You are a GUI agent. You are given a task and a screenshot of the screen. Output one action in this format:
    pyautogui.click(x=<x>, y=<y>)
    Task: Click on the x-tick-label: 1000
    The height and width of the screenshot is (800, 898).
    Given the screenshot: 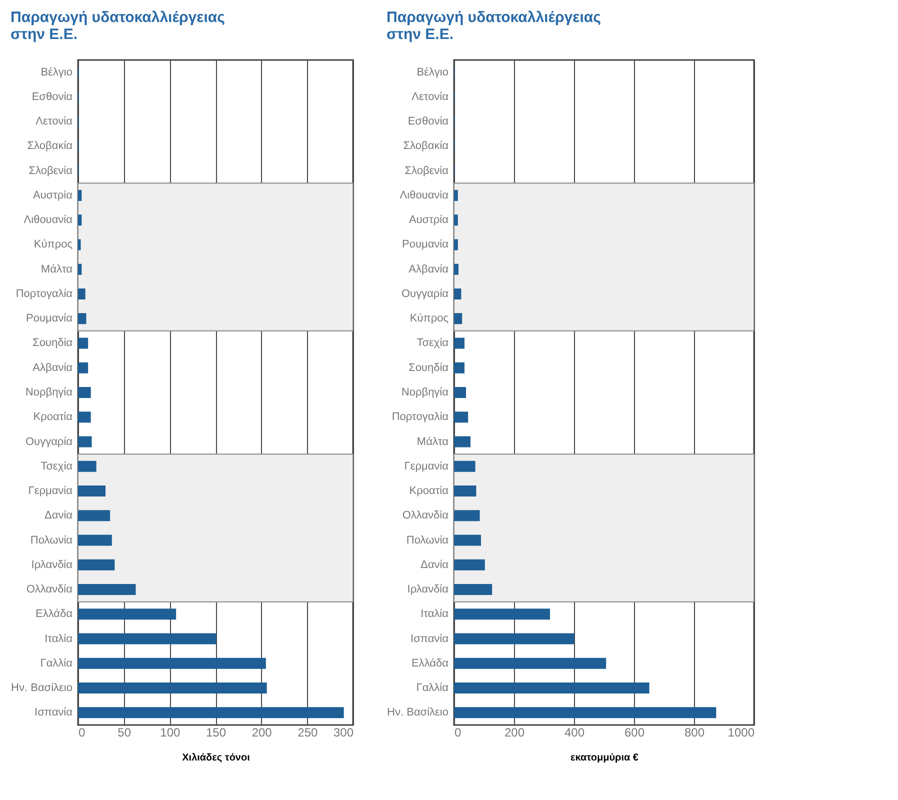 What is the action you would take?
    pyautogui.click(x=741, y=733)
    